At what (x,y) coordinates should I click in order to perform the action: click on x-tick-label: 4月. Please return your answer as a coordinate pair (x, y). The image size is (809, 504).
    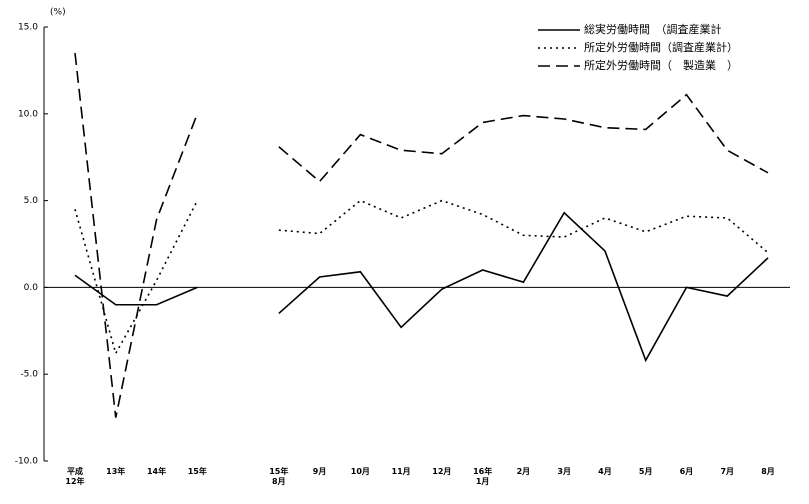
    Looking at the image, I should click on (605, 471).